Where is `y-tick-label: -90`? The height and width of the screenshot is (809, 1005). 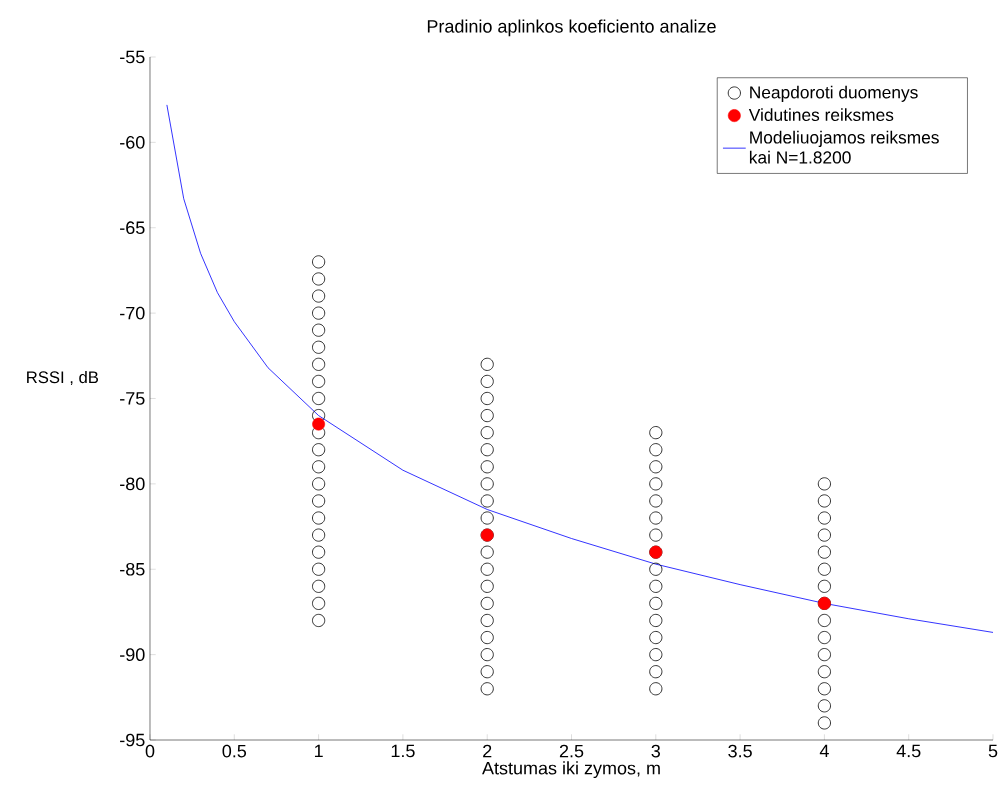 y-tick-label: -90 is located at coordinates (132, 654).